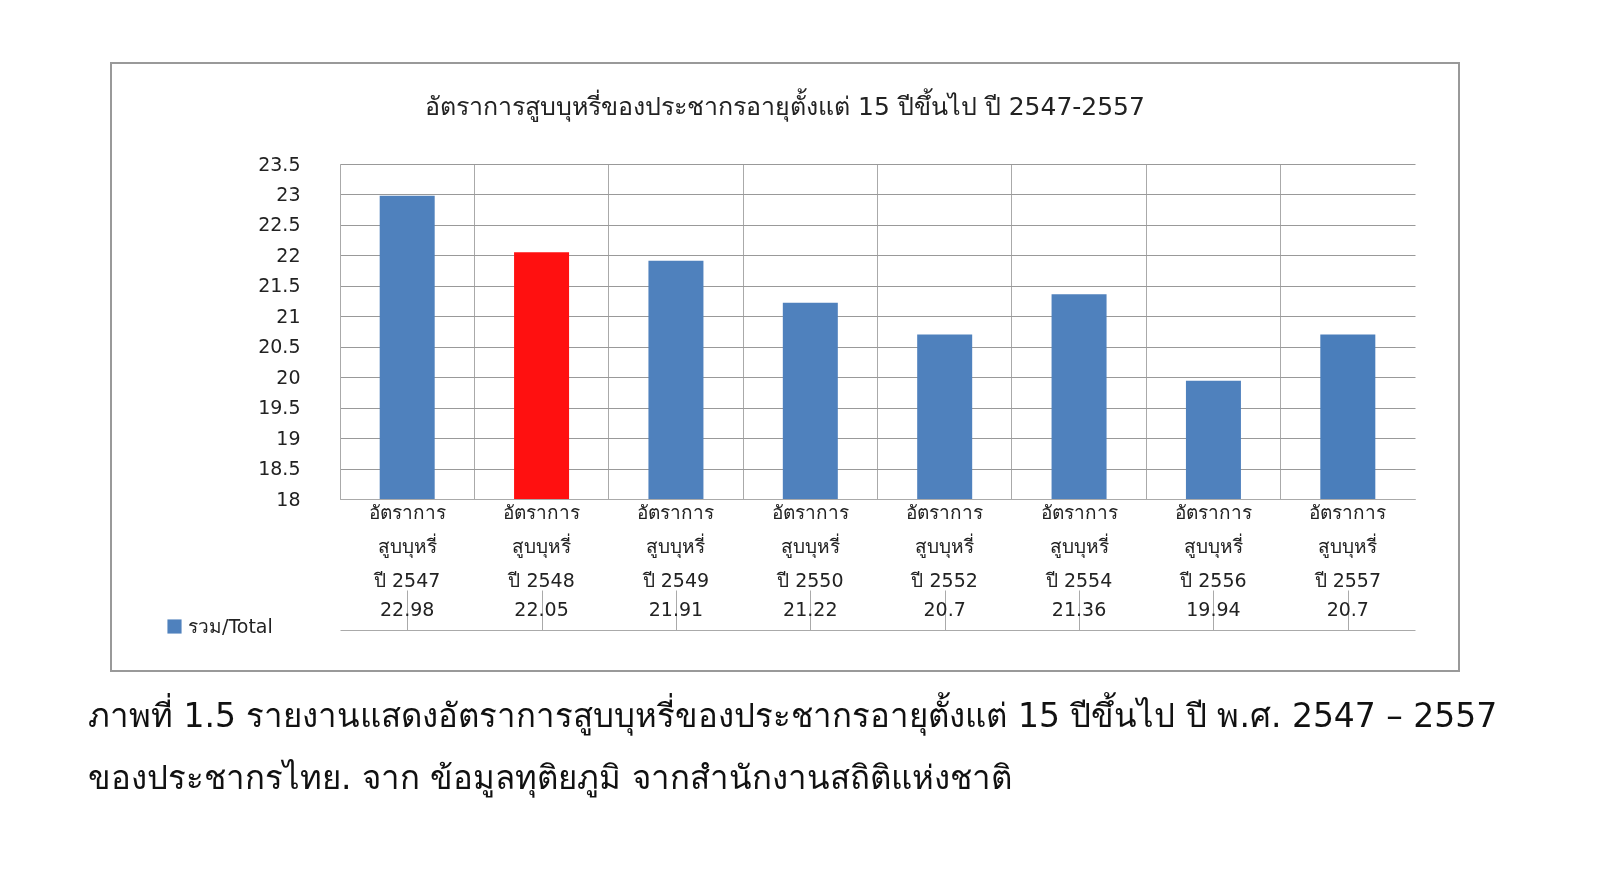 This screenshot has width=1600, height=877. Describe the element at coordinates (407, 609) in the screenshot. I see `data-label: 22.98` at that location.